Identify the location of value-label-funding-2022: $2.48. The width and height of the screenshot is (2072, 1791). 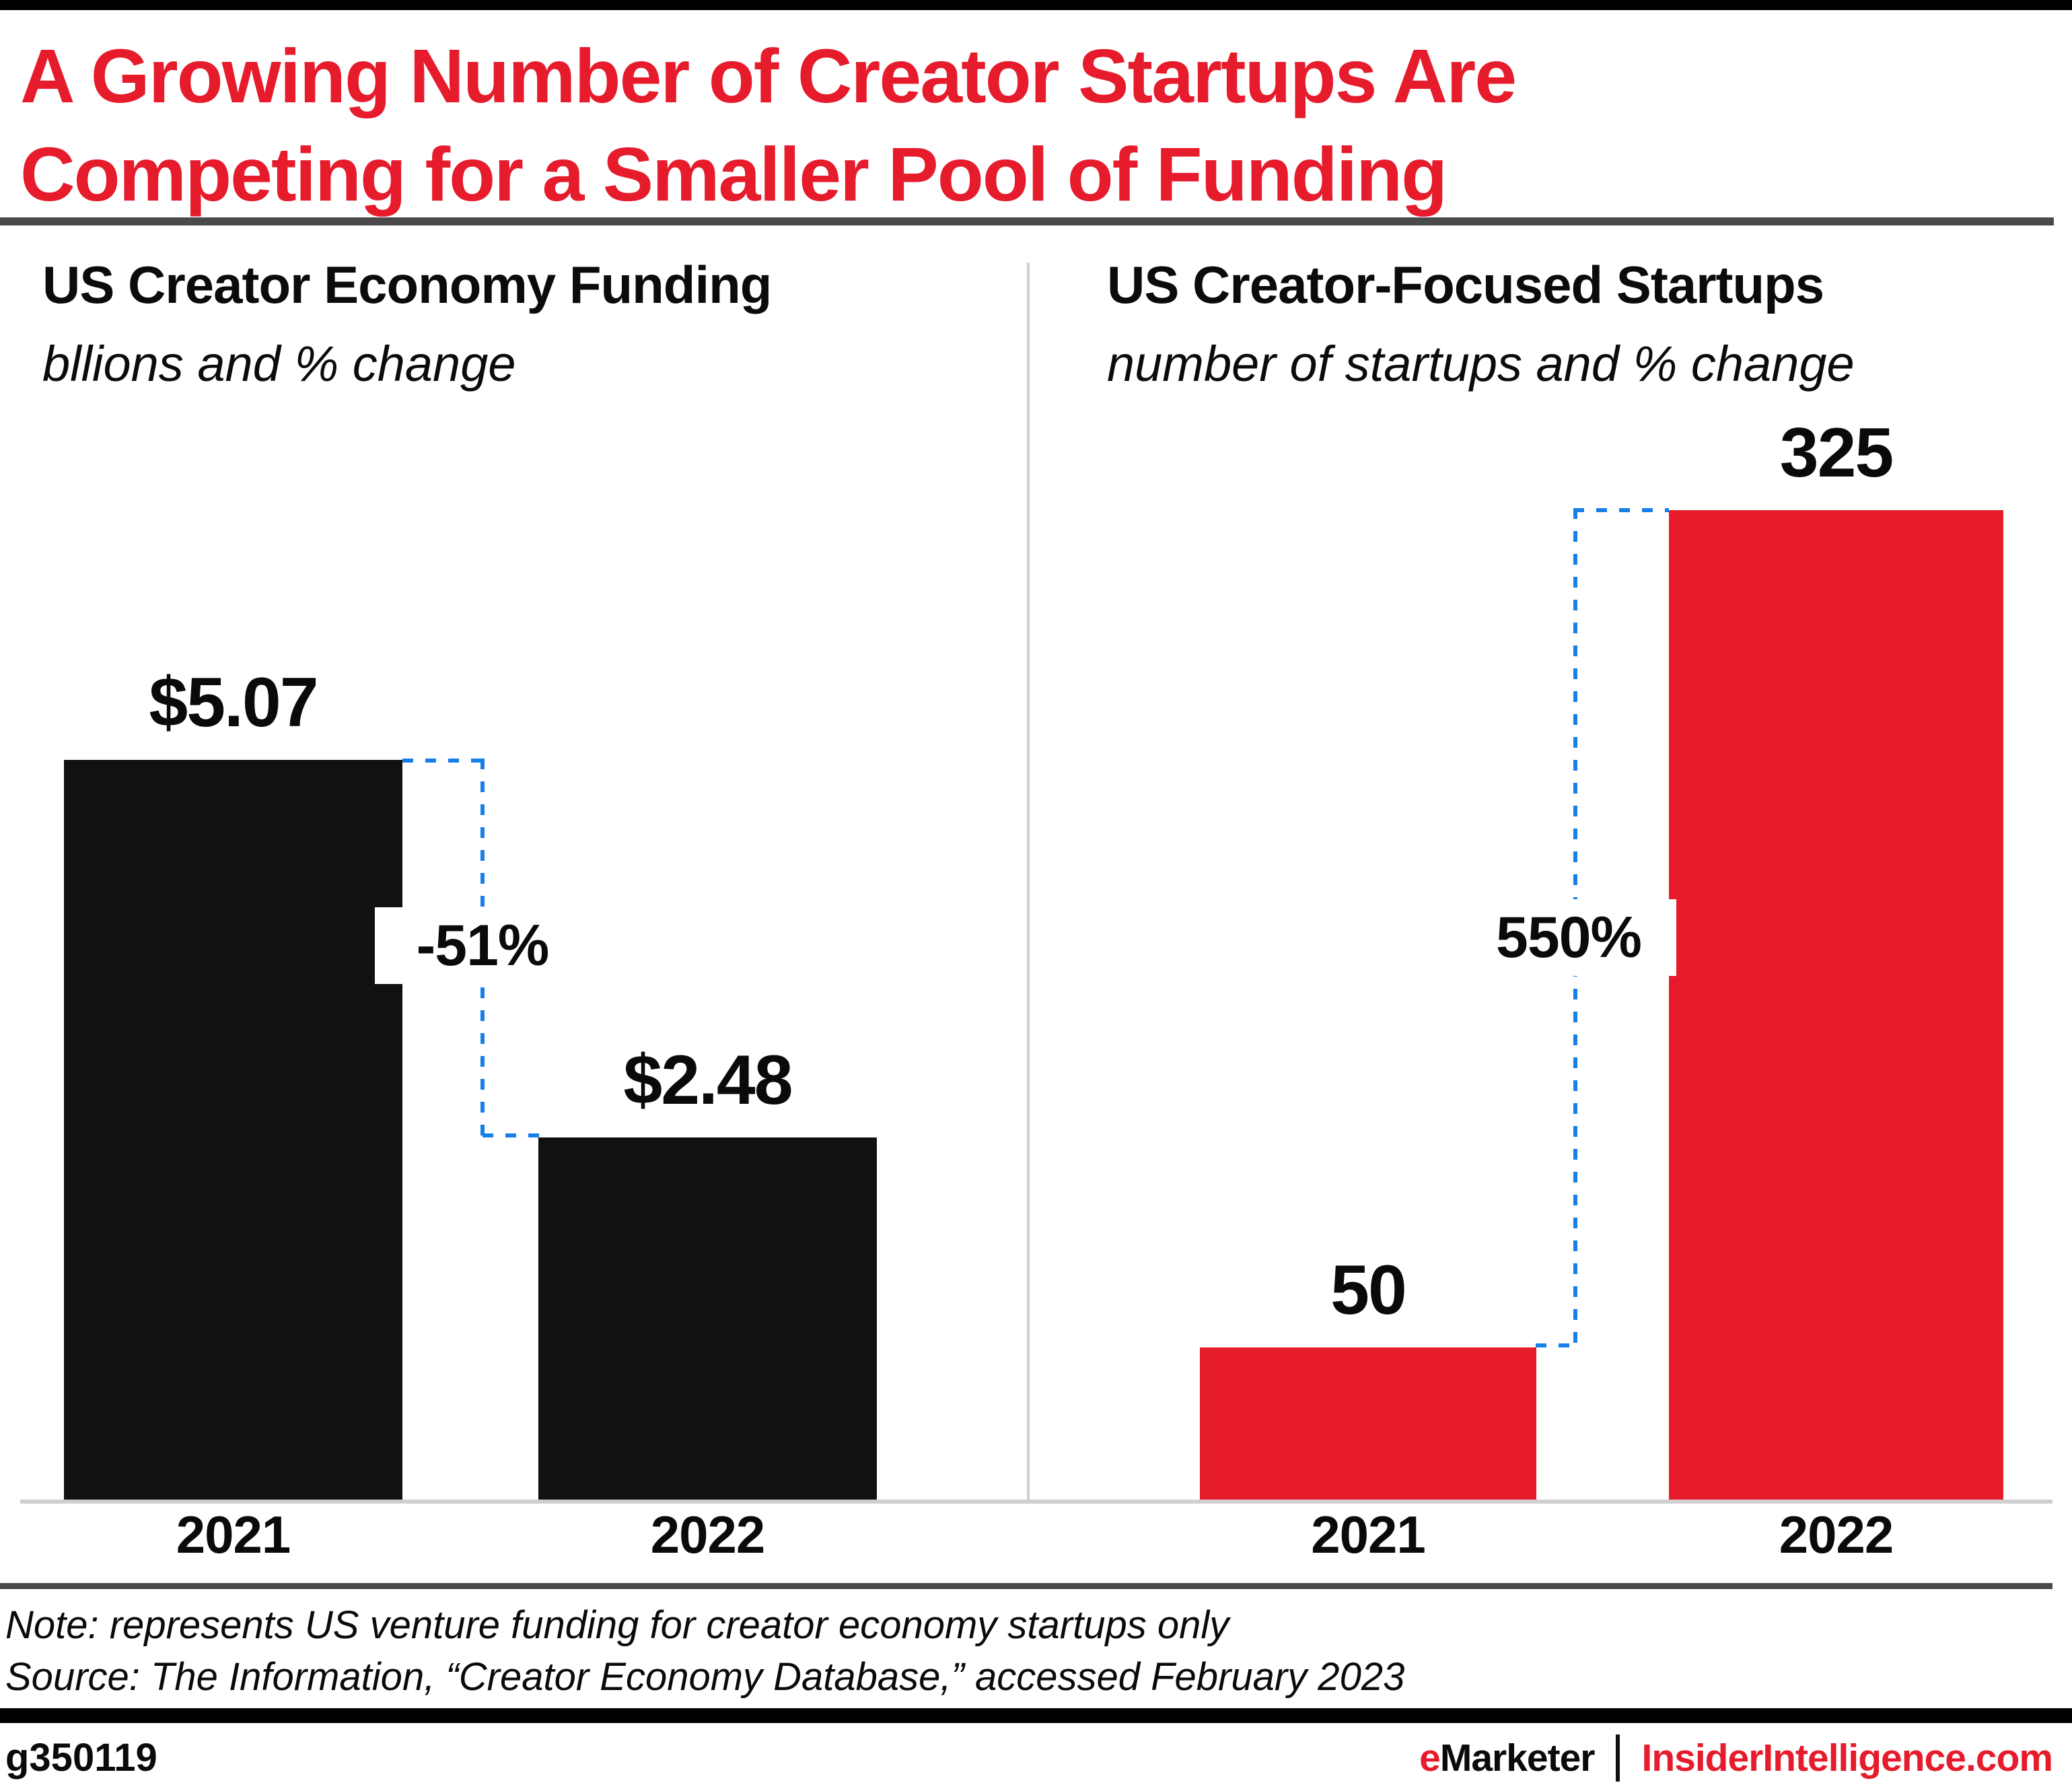
(708, 1080).